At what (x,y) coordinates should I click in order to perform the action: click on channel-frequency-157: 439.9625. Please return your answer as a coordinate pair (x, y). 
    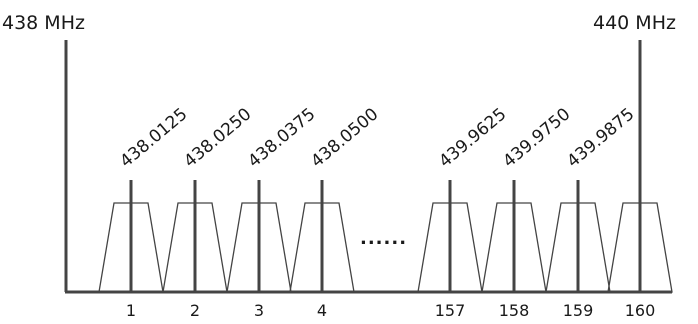
    Looking at the image, I should click on (472, 137).